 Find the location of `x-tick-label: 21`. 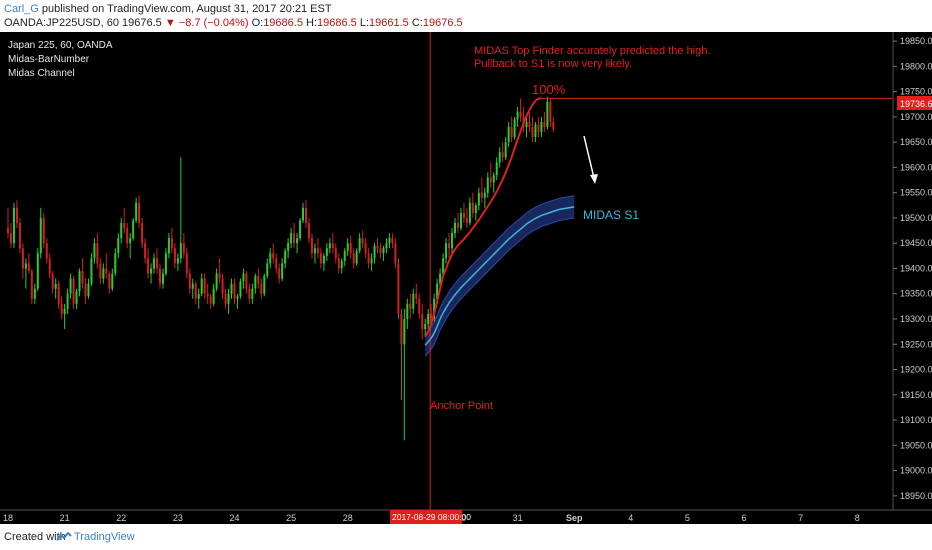

x-tick-label: 21 is located at coordinates (65, 518).